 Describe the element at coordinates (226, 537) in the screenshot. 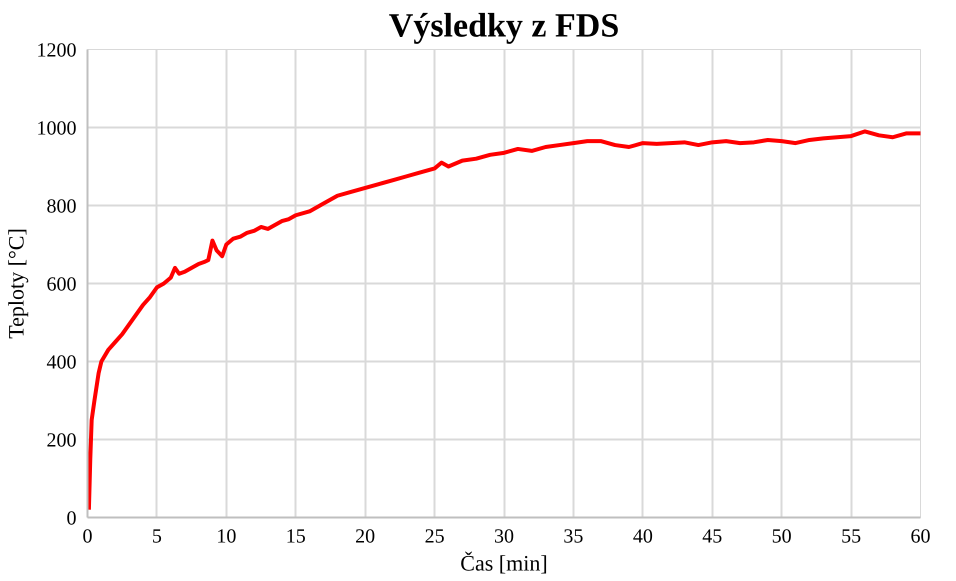

I see `x-tick-label: 10` at that location.